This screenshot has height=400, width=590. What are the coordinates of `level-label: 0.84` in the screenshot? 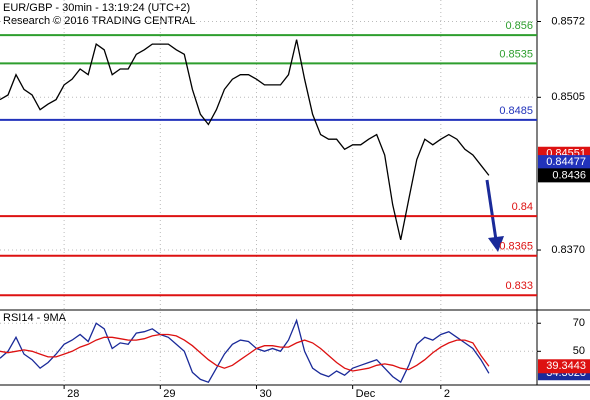 It's located at (522, 207).